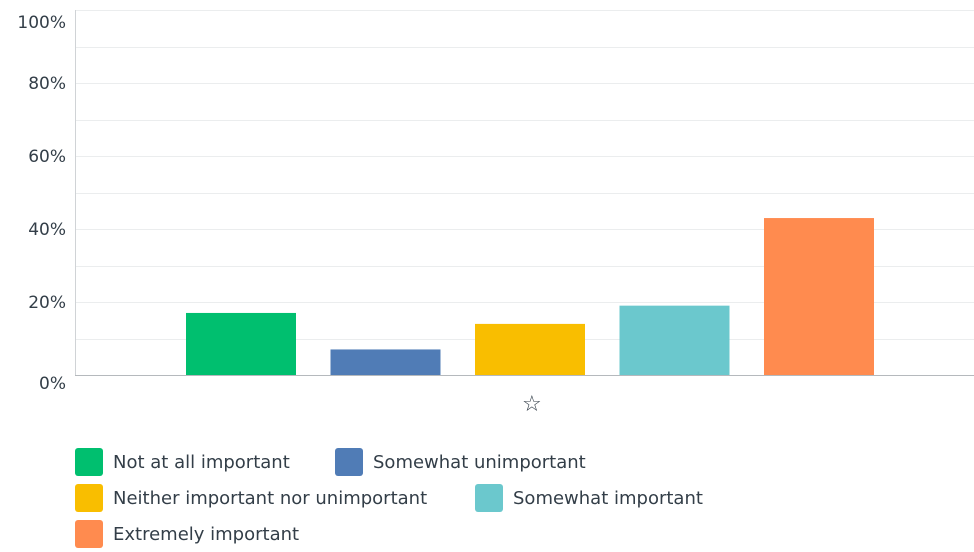 The width and height of the screenshot is (974, 552). Describe the element at coordinates (47, 303) in the screenshot. I see `y-tick-label: 20%` at that location.